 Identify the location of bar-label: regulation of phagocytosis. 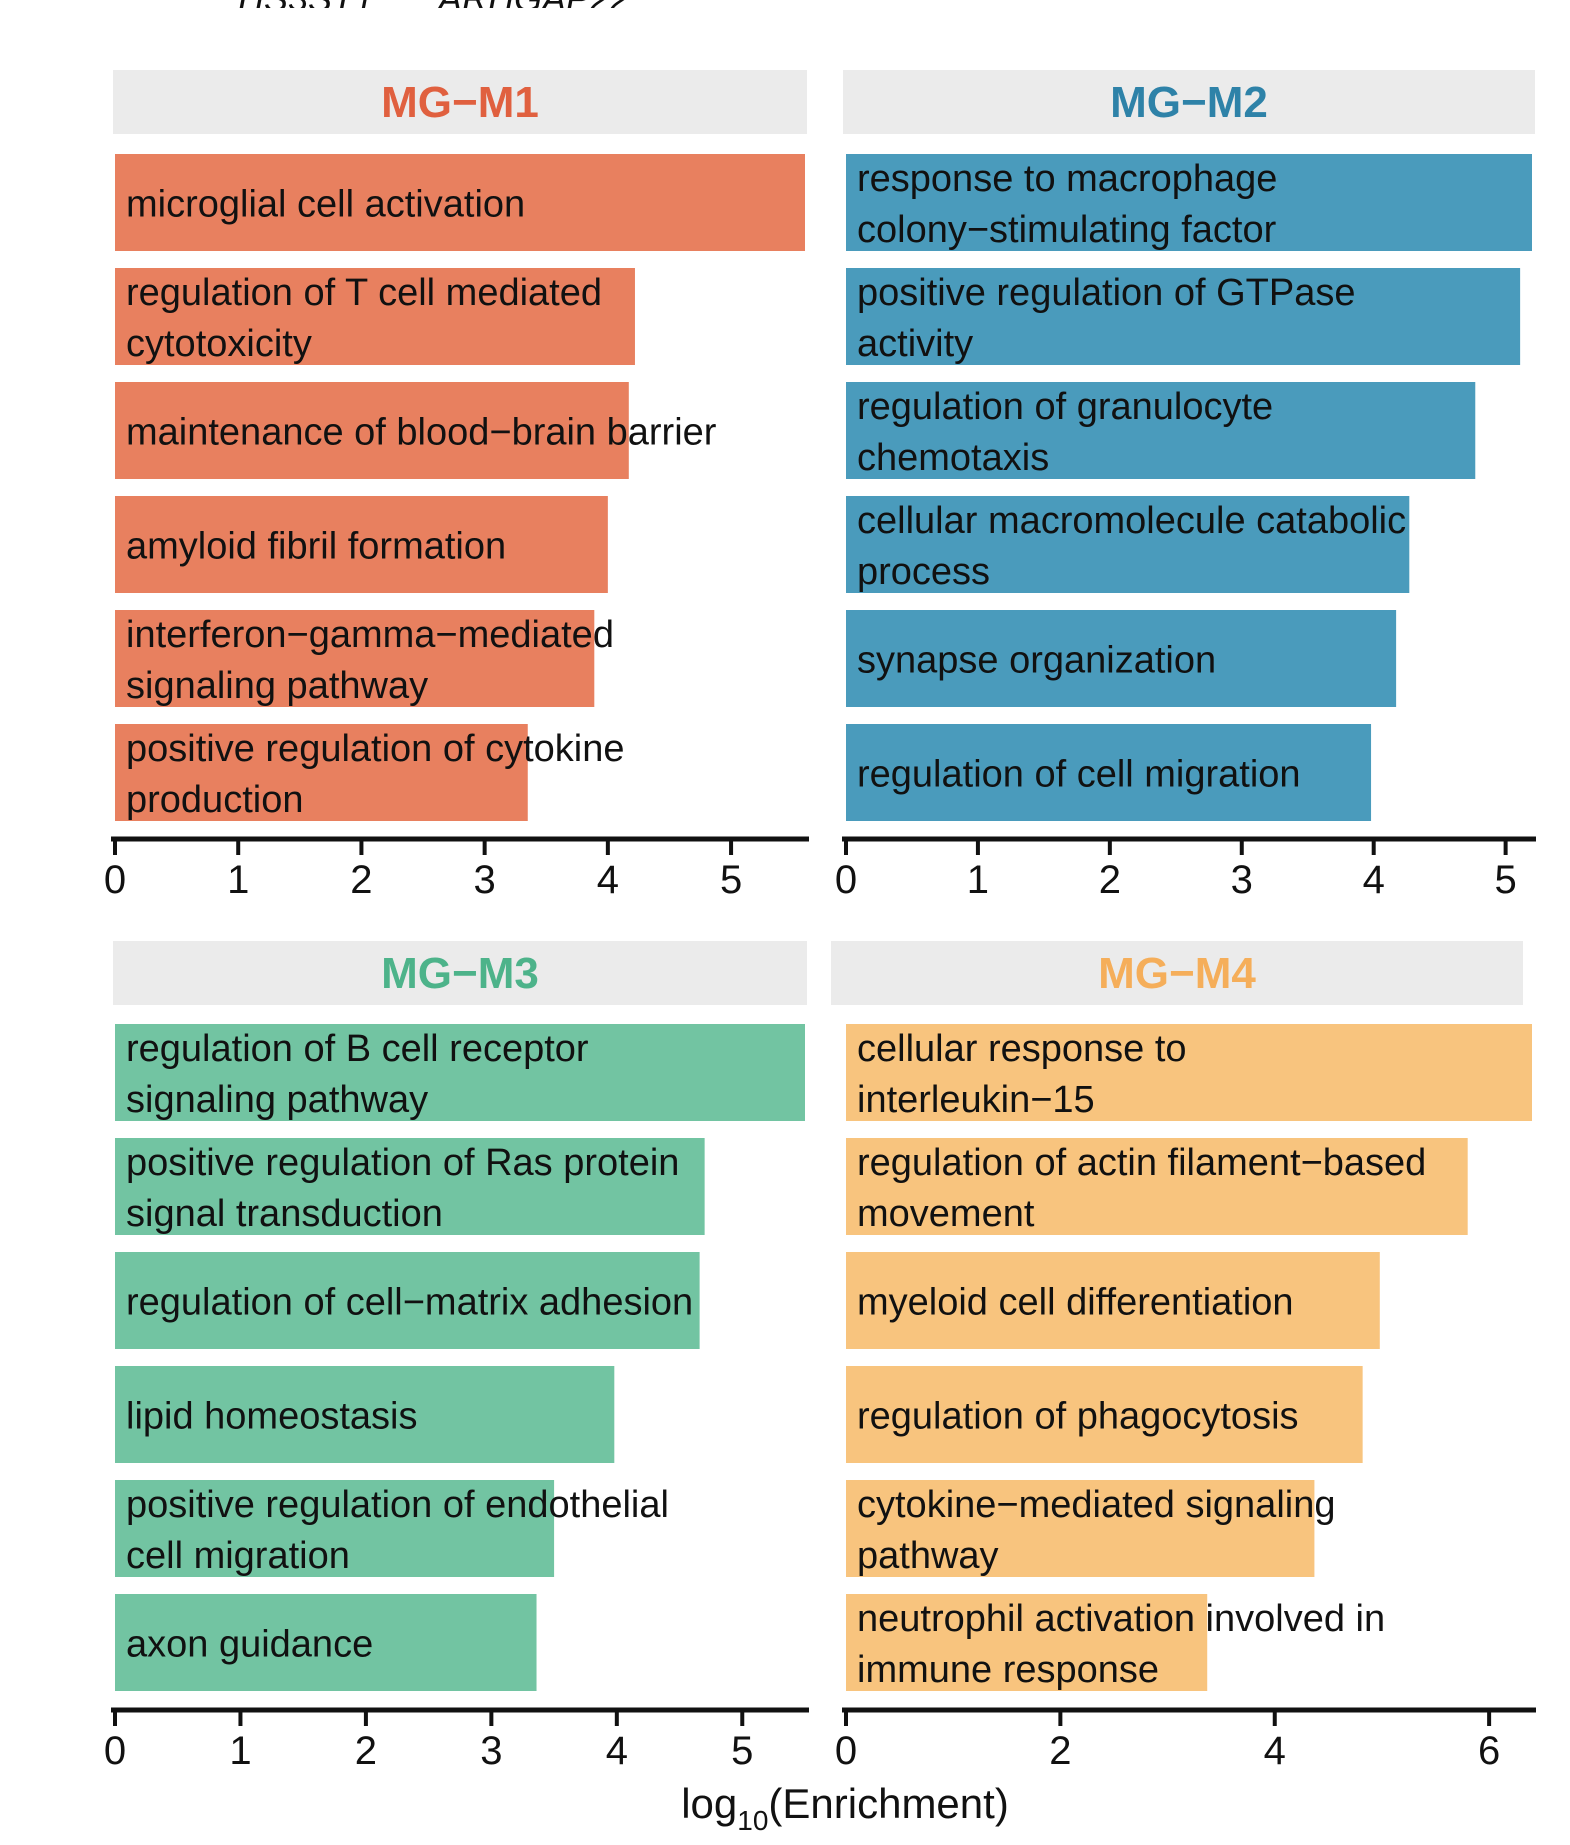
(1078, 1417).